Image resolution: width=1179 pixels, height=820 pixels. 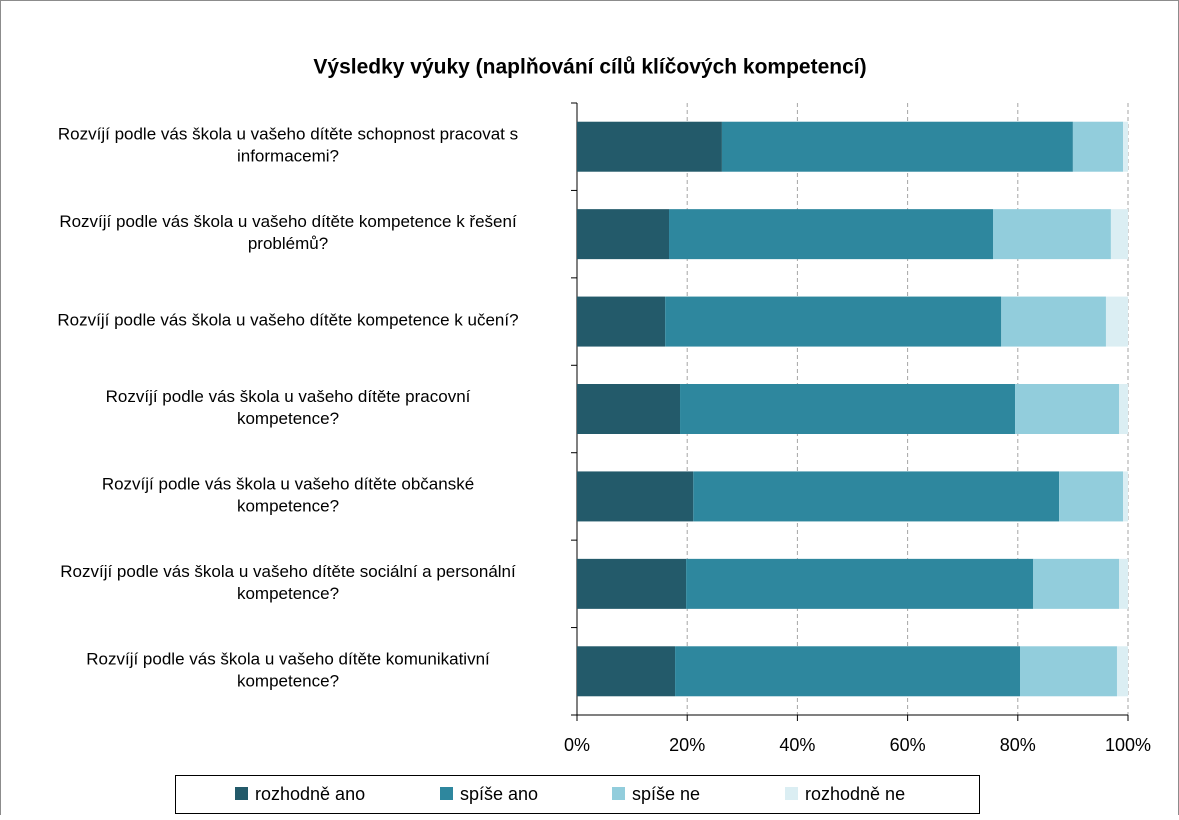 What do you see at coordinates (499, 794) in the screenshot?
I see `legend-label: spíše ano` at bounding box center [499, 794].